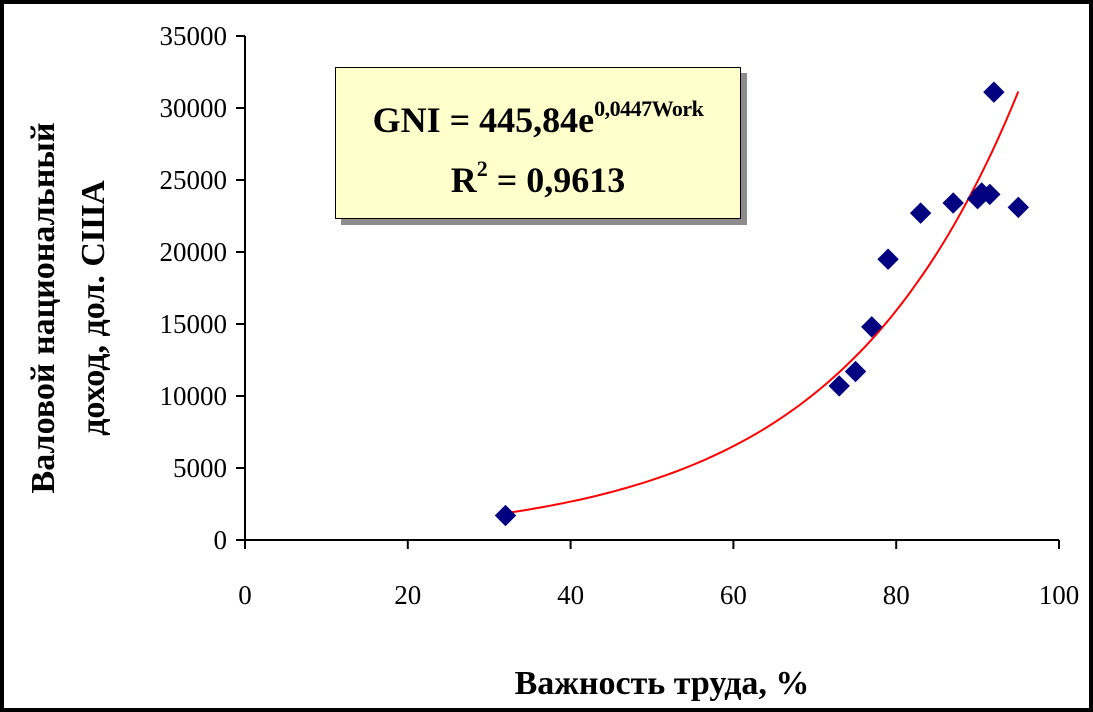 The image size is (1093, 712). Describe the element at coordinates (194, 324) in the screenshot. I see `y-tick-label: 15000` at that location.